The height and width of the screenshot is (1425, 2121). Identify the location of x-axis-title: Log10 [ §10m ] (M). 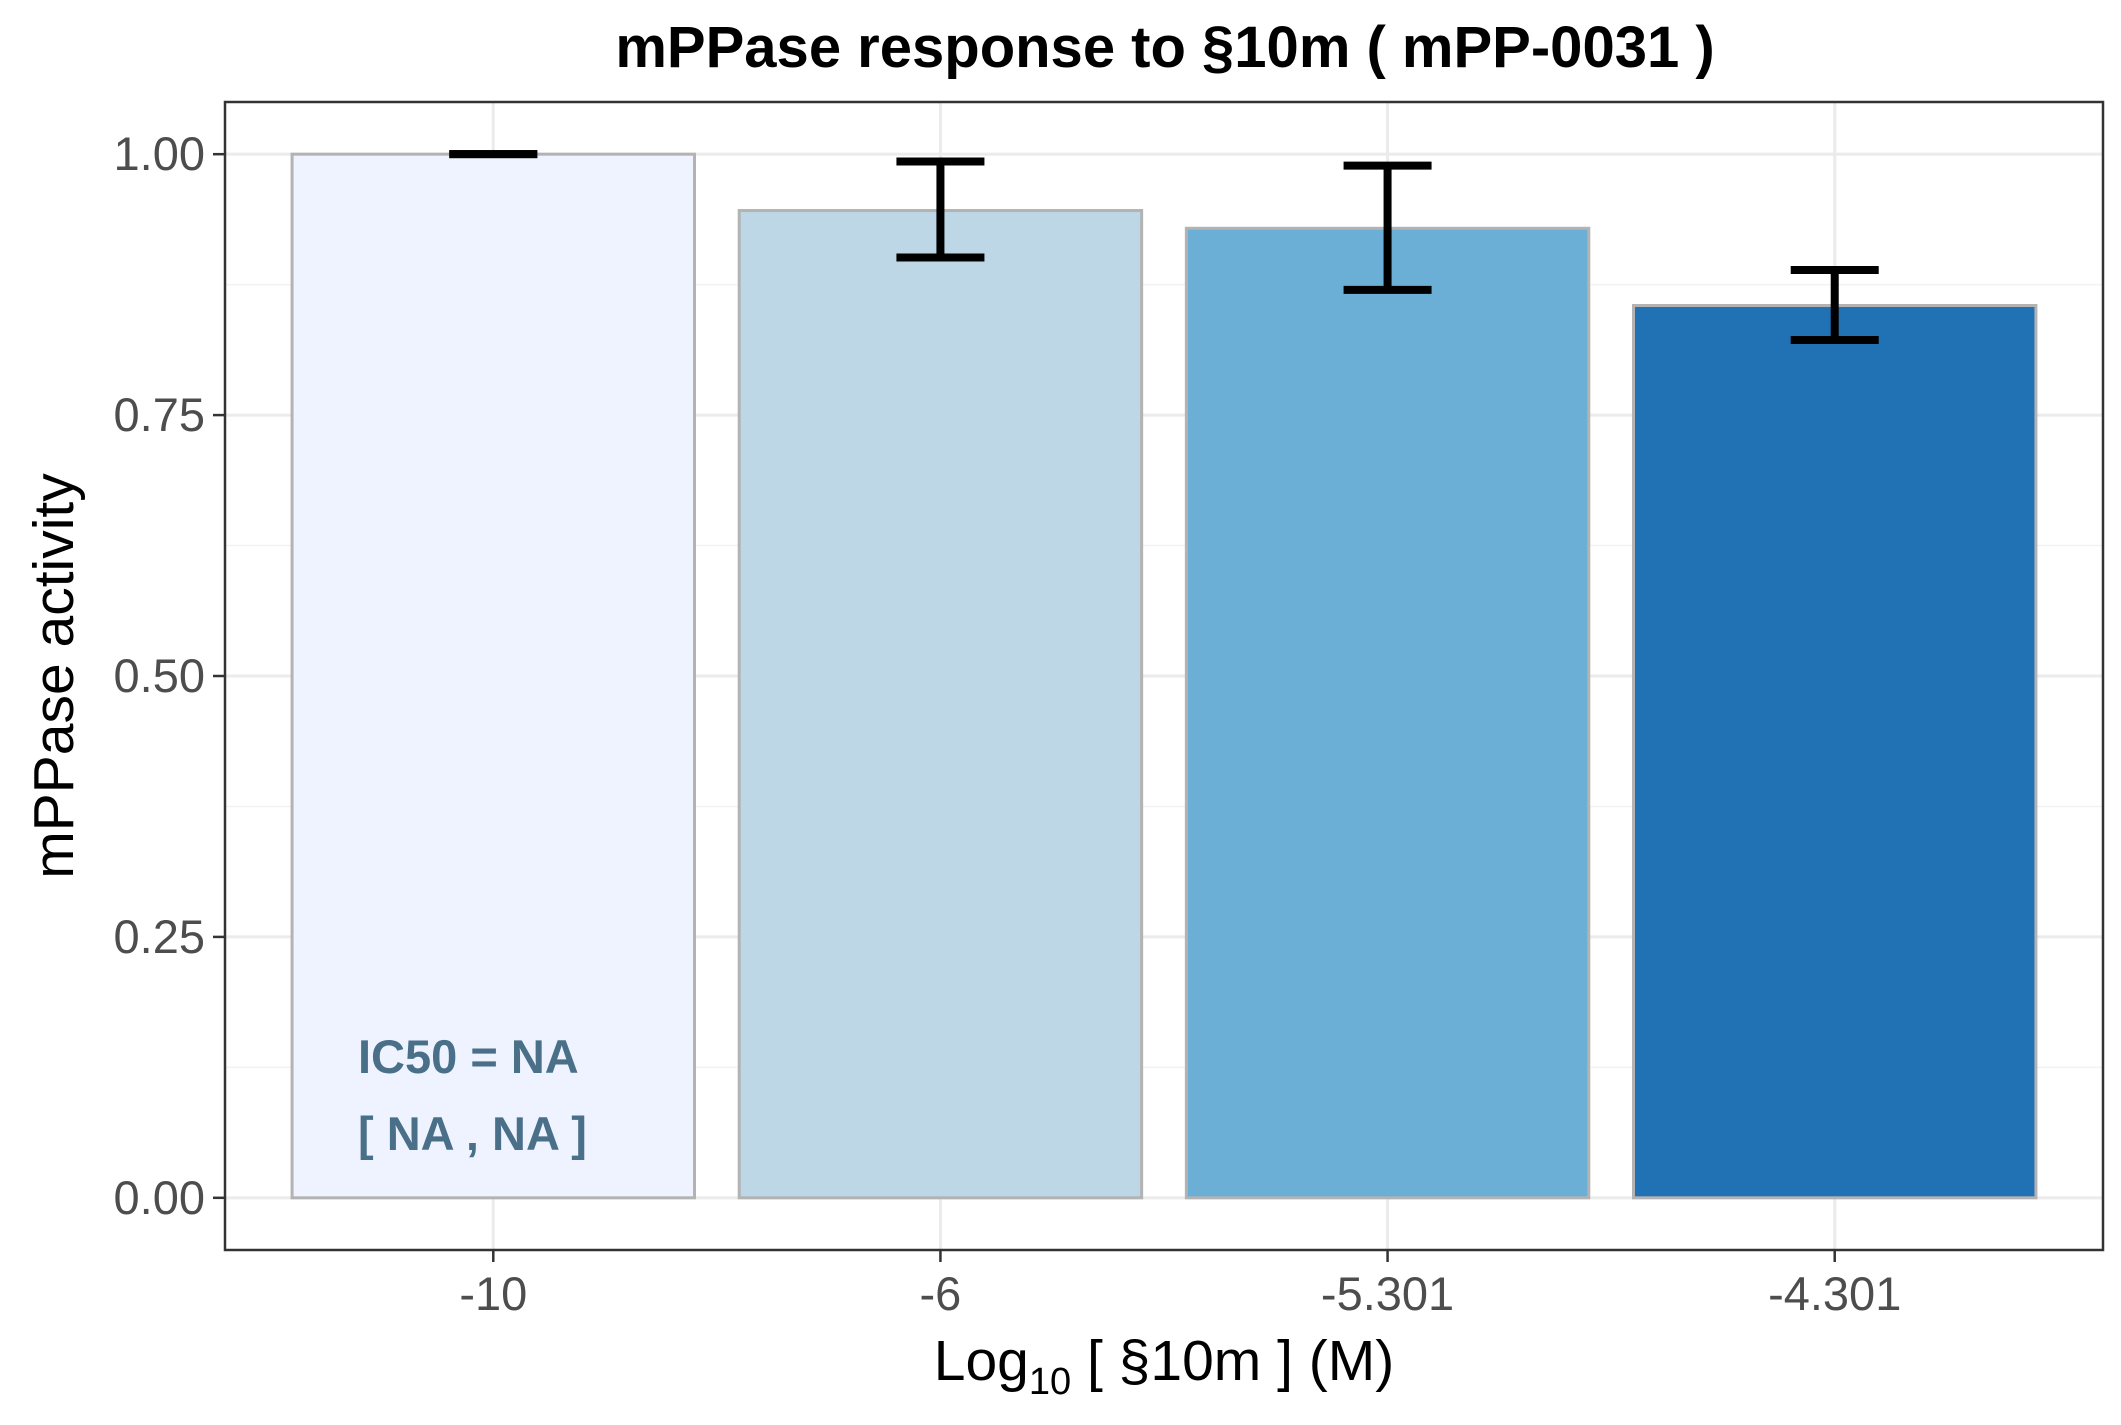
(1164, 1366).